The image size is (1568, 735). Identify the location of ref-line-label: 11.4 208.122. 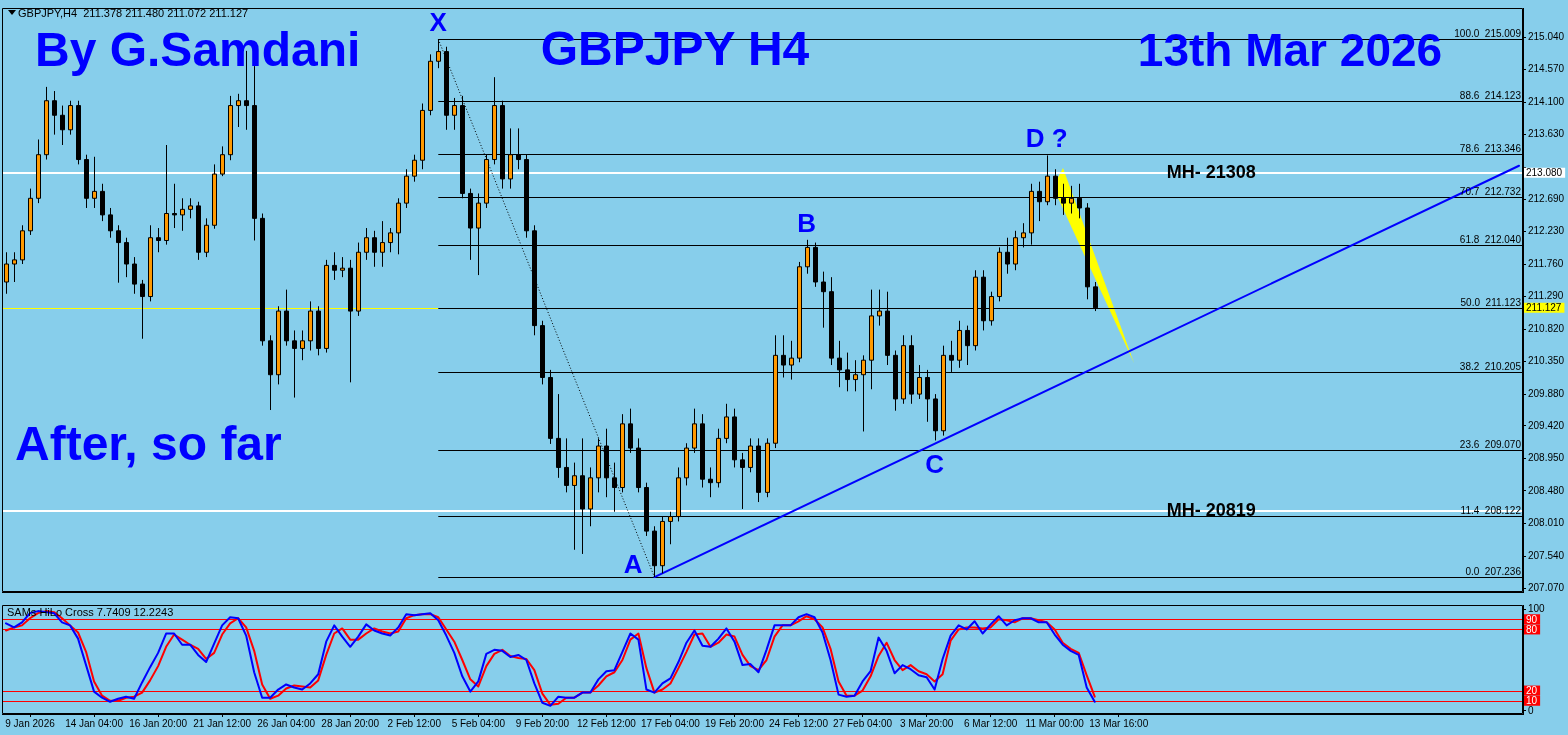
(1491, 510).